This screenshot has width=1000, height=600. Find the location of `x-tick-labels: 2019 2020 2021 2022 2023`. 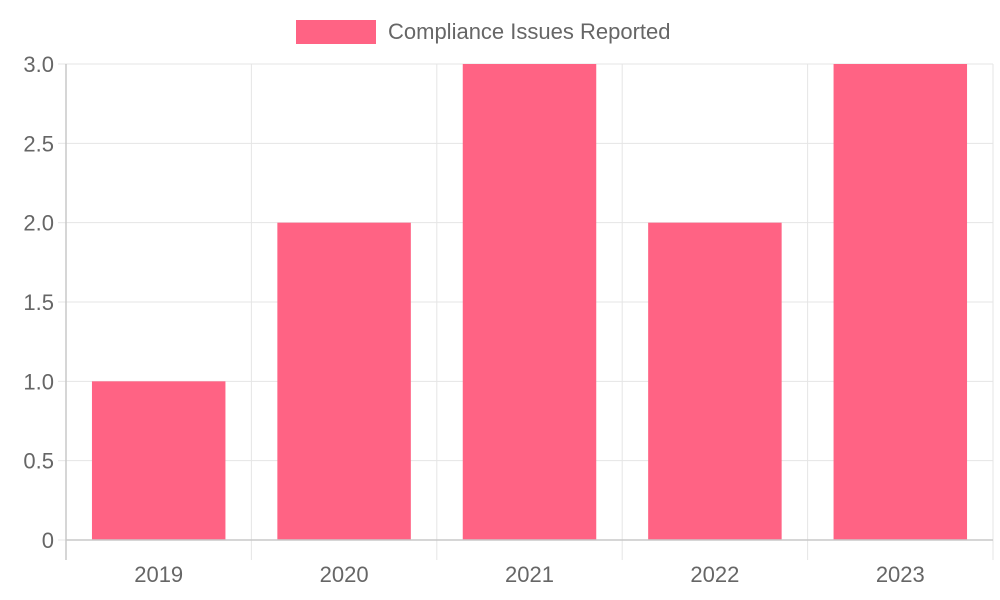

x-tick-labels: 2019 2020 2021 2022 2023 is located at coordinates (529, 574).